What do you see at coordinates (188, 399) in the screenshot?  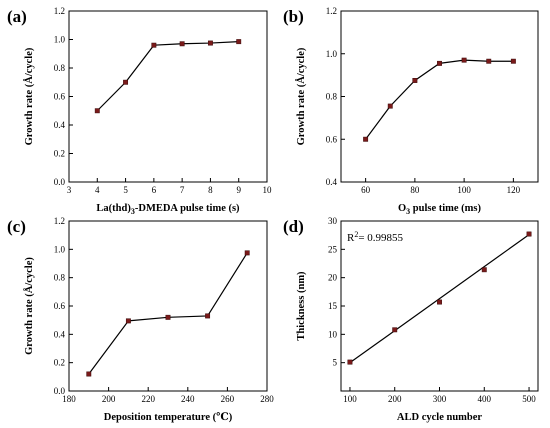 I see `x-tick-label: 240` at bounding box center [188, 399].